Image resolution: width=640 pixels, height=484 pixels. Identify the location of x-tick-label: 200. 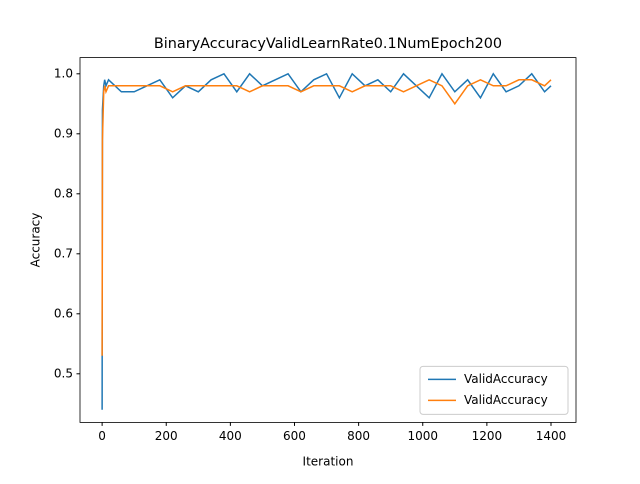
(166, 436).